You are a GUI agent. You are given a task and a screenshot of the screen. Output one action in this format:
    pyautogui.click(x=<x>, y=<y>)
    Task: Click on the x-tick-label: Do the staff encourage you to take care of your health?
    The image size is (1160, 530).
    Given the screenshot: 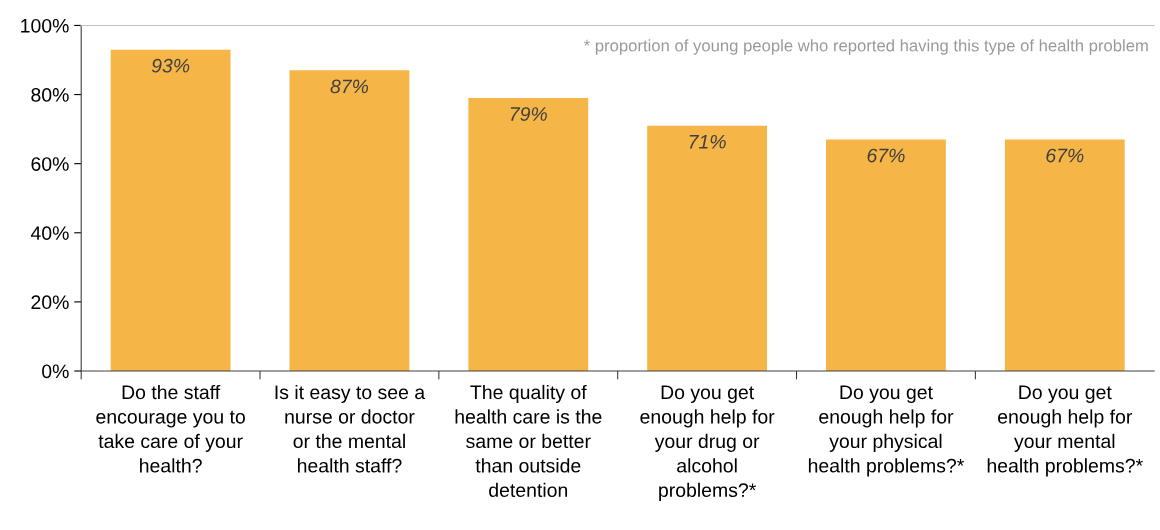 What is the action you would take?
    pyautogui.click(x=170, y=428)
    